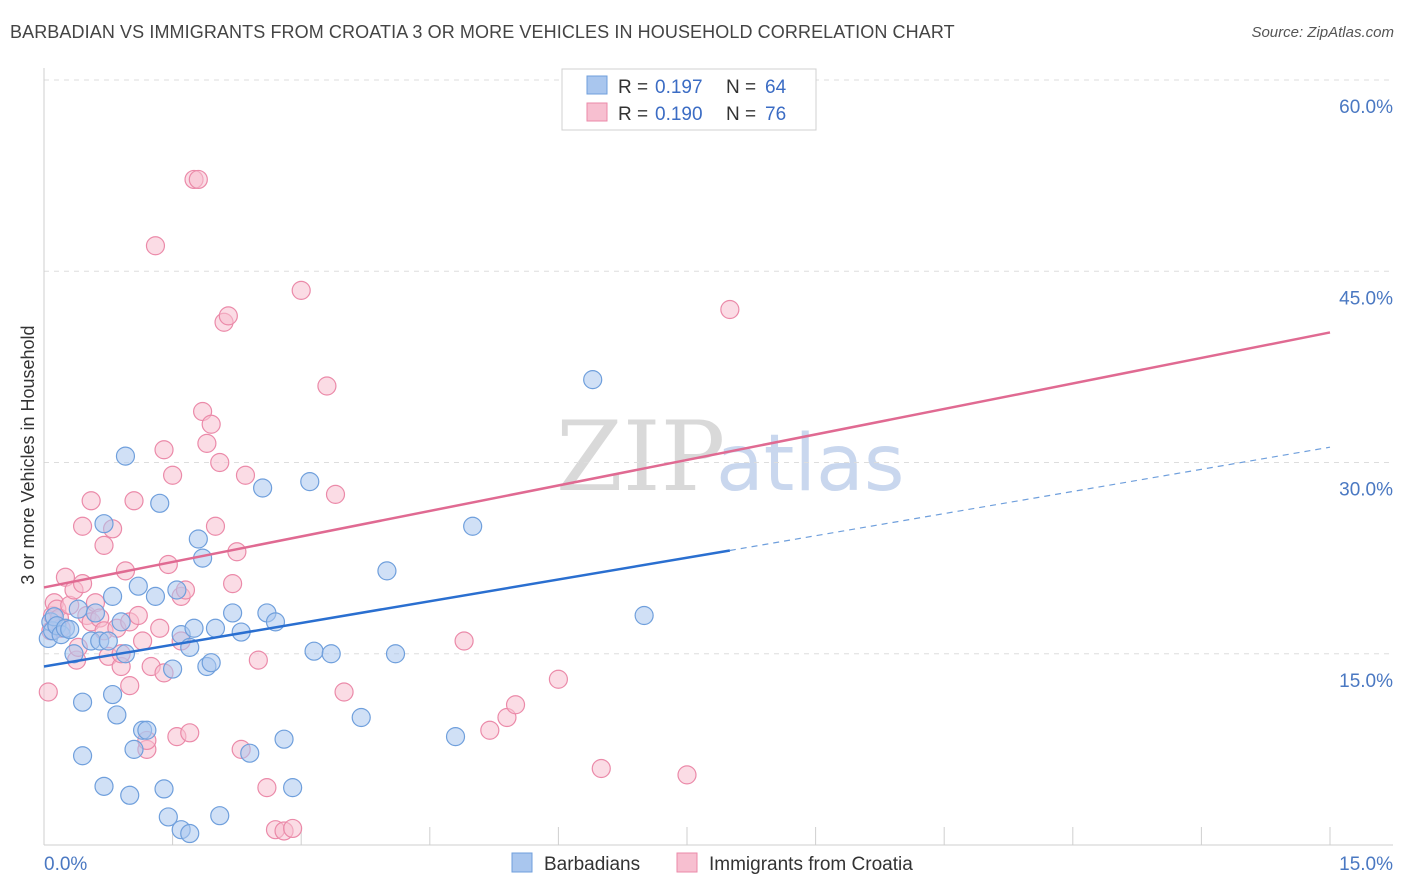  Describe the element at coordinates (687, 862) in the screenshot. I see `bottom-legend-swatch-croatia` at that location.